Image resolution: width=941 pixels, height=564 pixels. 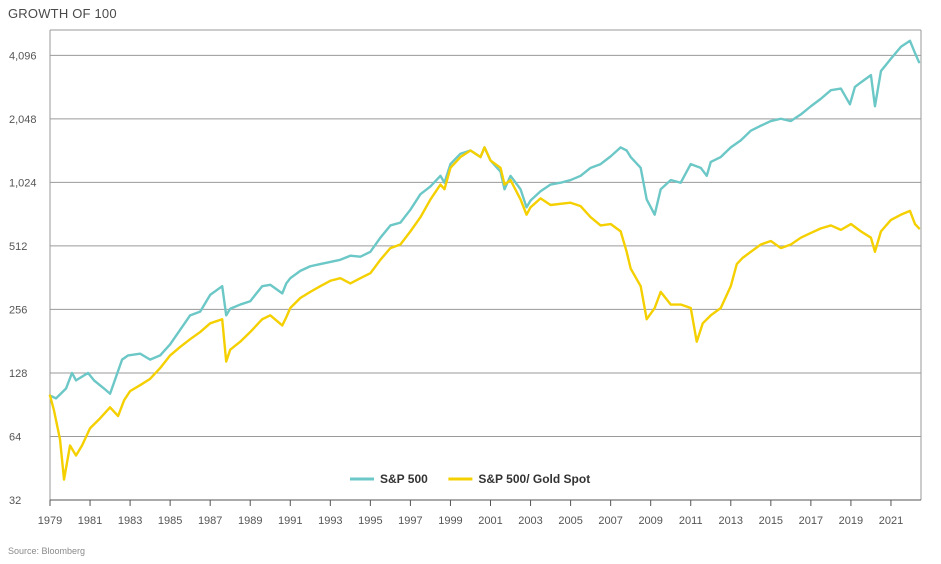 What do you see at coordinates (23, 278) in the screenshot?
I see `y-axis-ticks: 32 64 128 256 512 1,024 2,048 4,096` at bounding box center [23, 278].